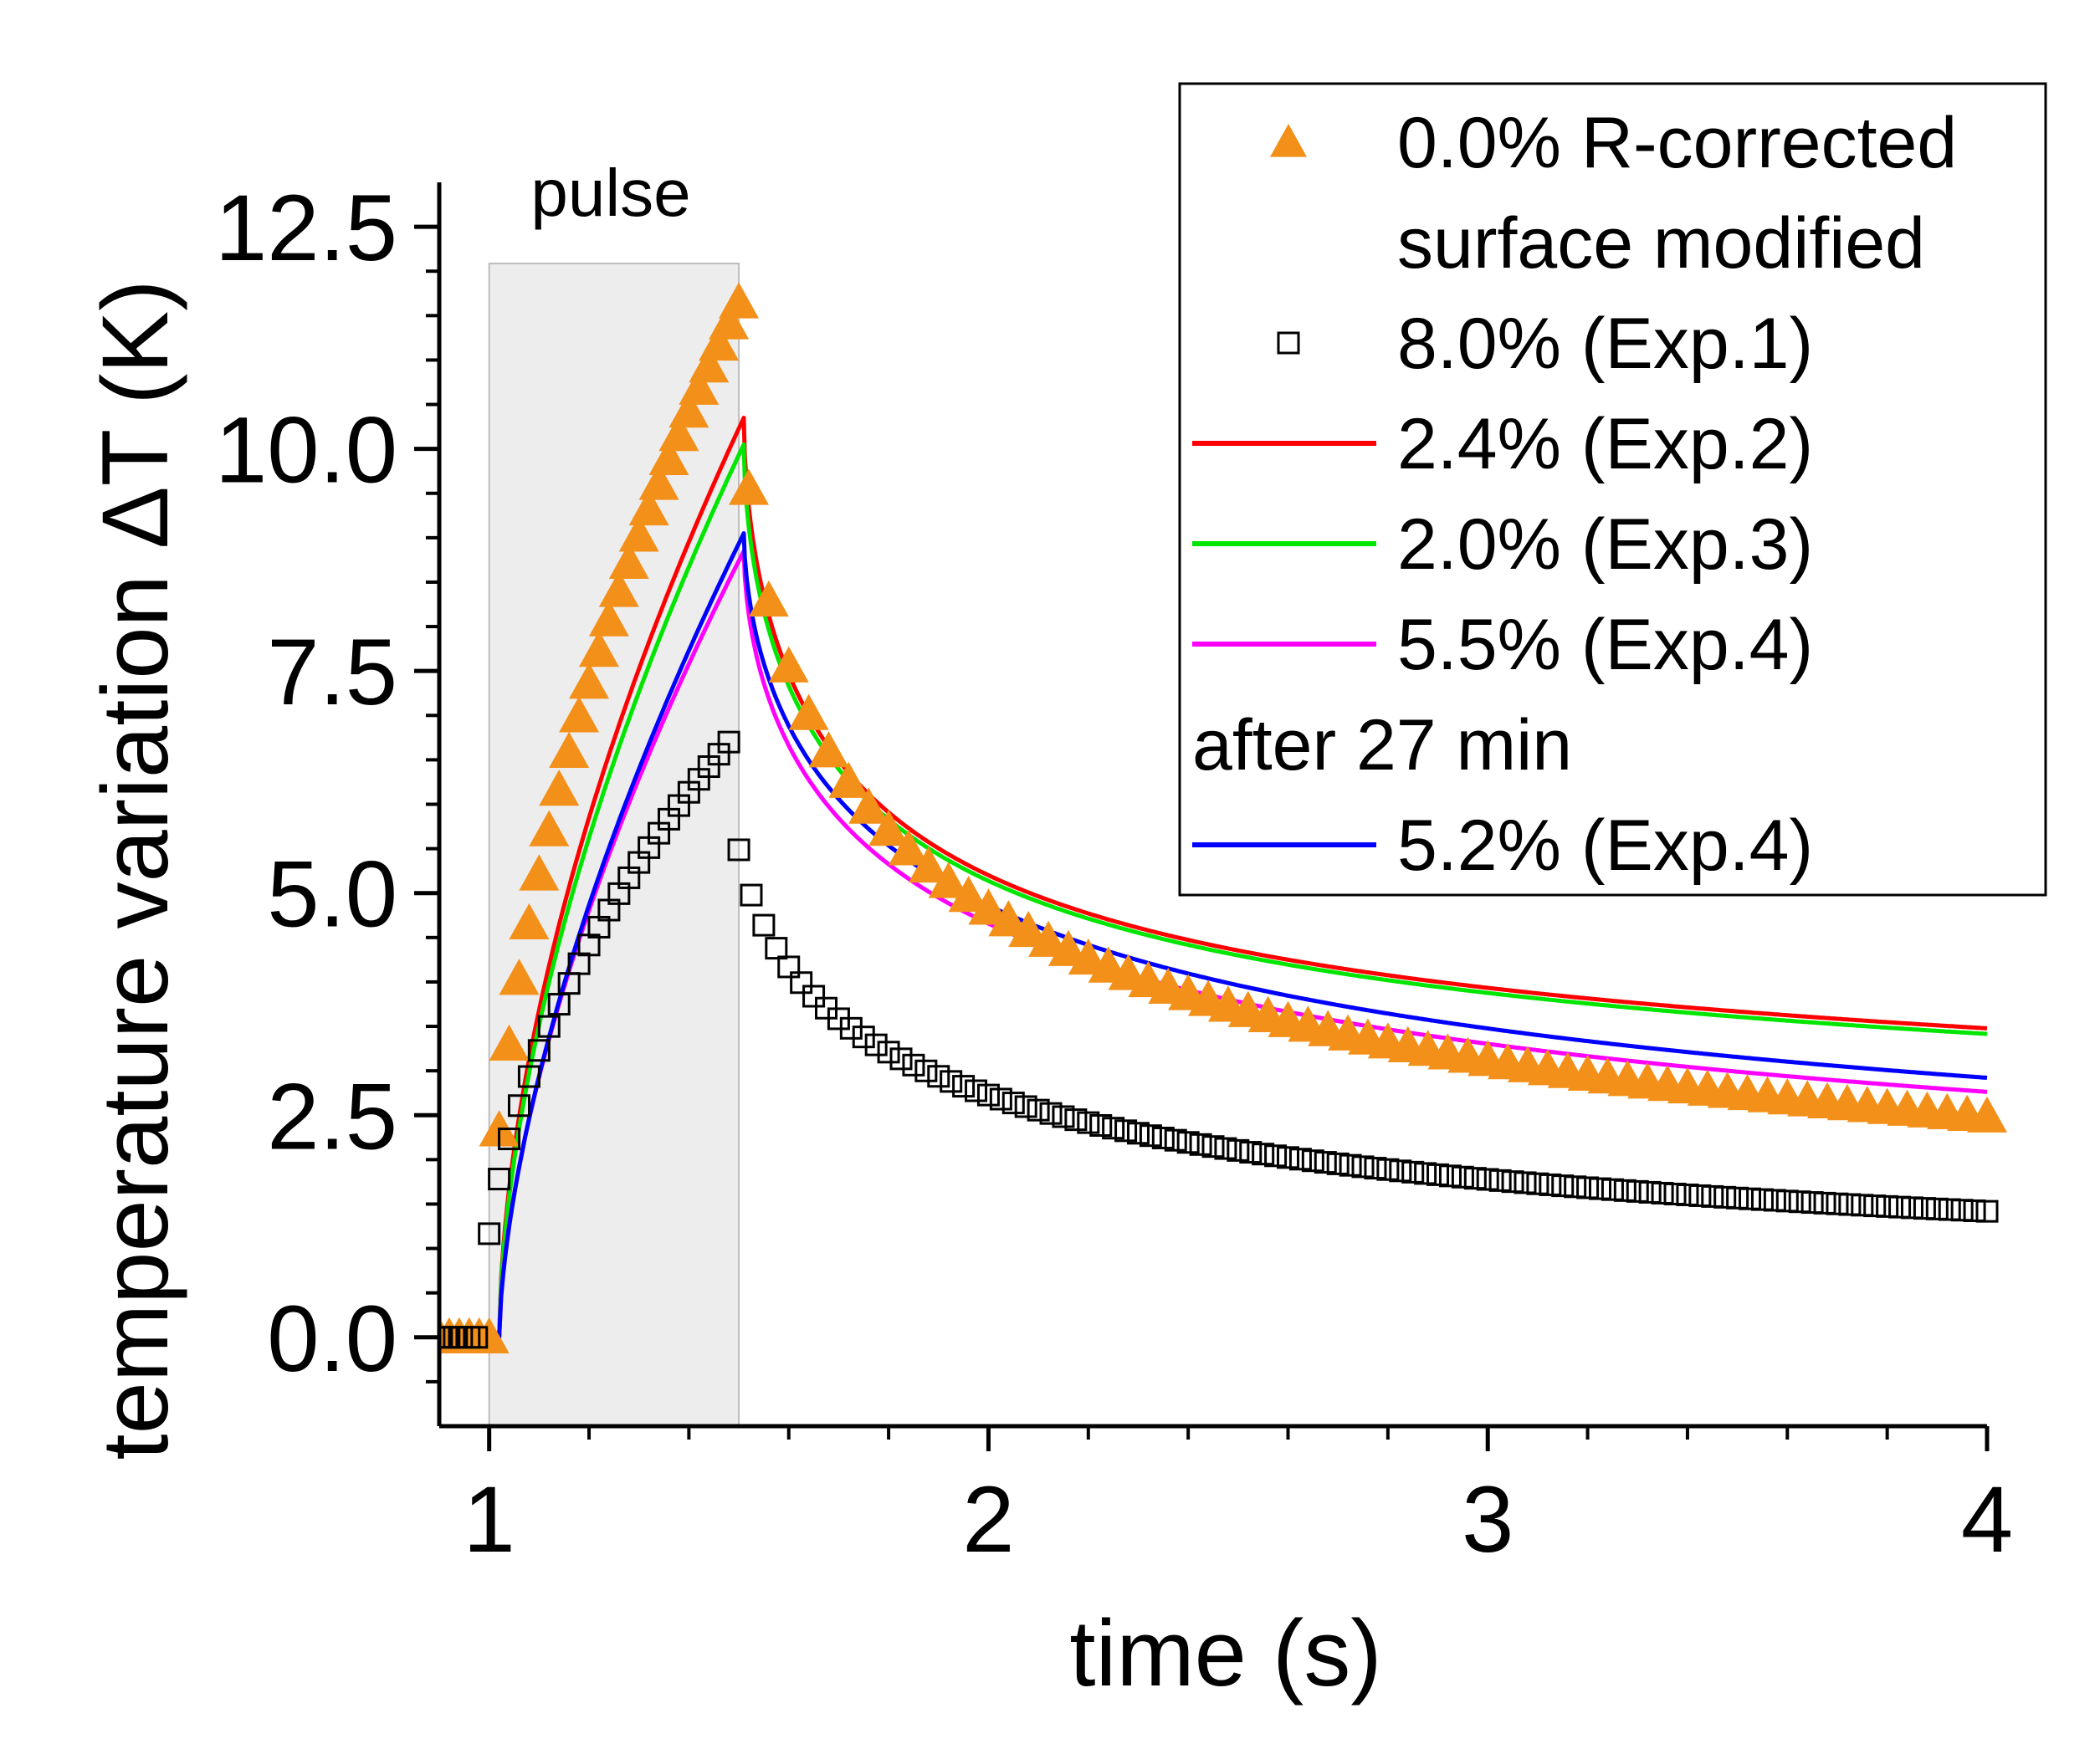 Image resolution: width=2100 pixels, height=1739 pixels. What do you see at coordinates (1605, 544) in the screenshot?
I see `legend-label: 2.0% (Exp.3)` at bounding box center [1605, 544].